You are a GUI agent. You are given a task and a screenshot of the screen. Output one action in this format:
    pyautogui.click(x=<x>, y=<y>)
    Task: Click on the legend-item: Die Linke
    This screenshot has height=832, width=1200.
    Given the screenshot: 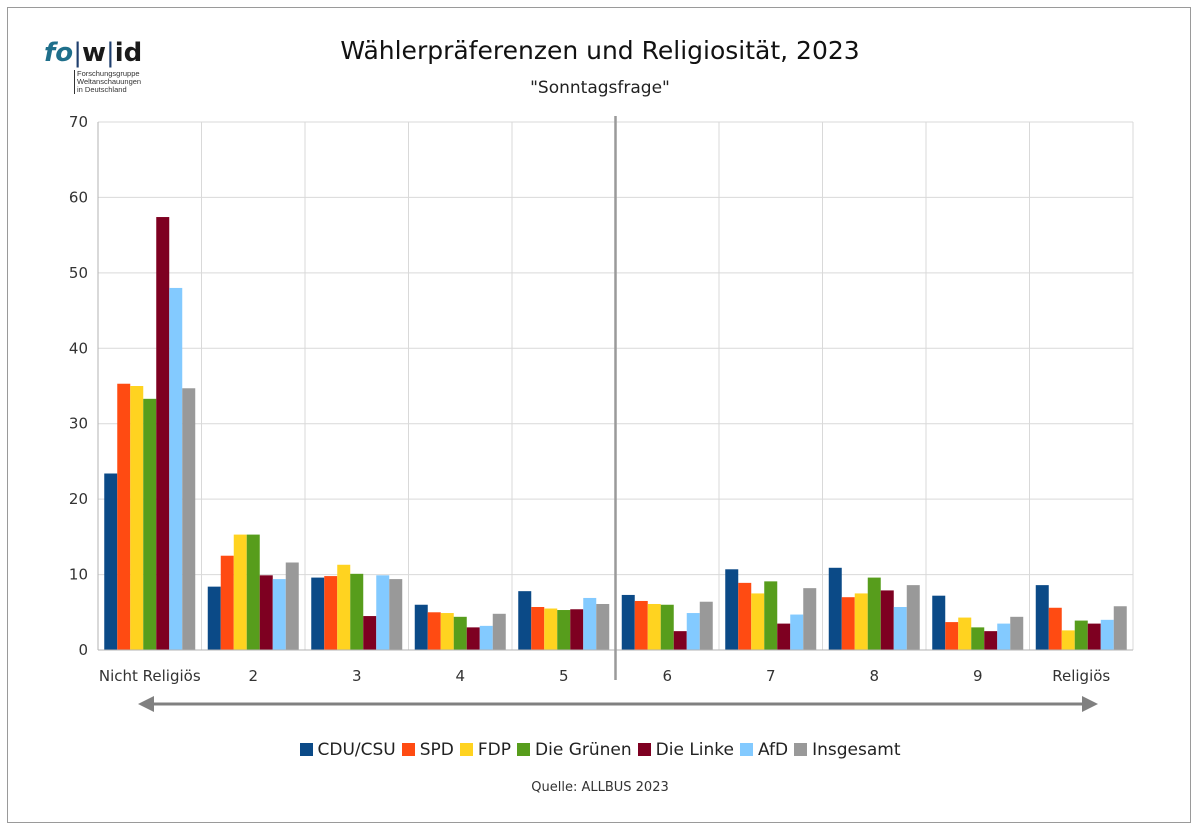 What is the action you would take?
    pyautogui.click(x=685, y=750)
    